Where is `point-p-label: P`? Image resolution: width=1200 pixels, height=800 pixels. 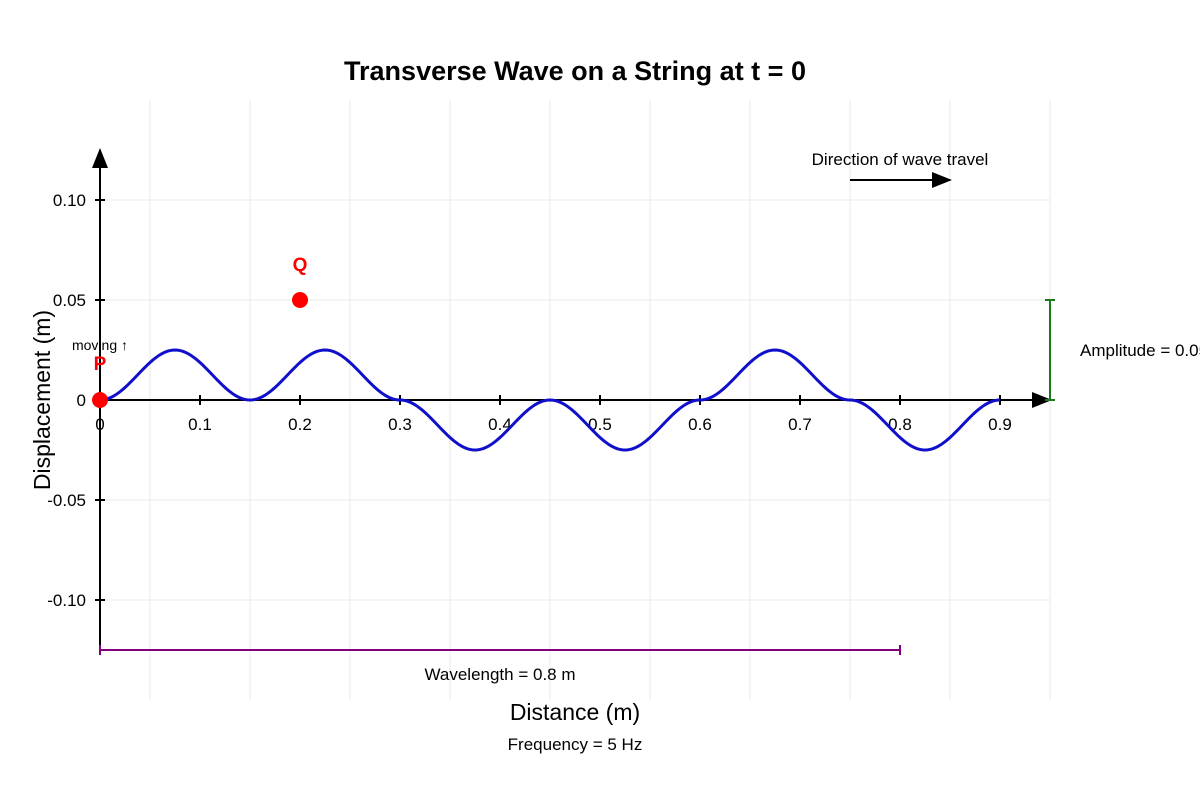
point-p-label: P is located at coordinates (100, 364).